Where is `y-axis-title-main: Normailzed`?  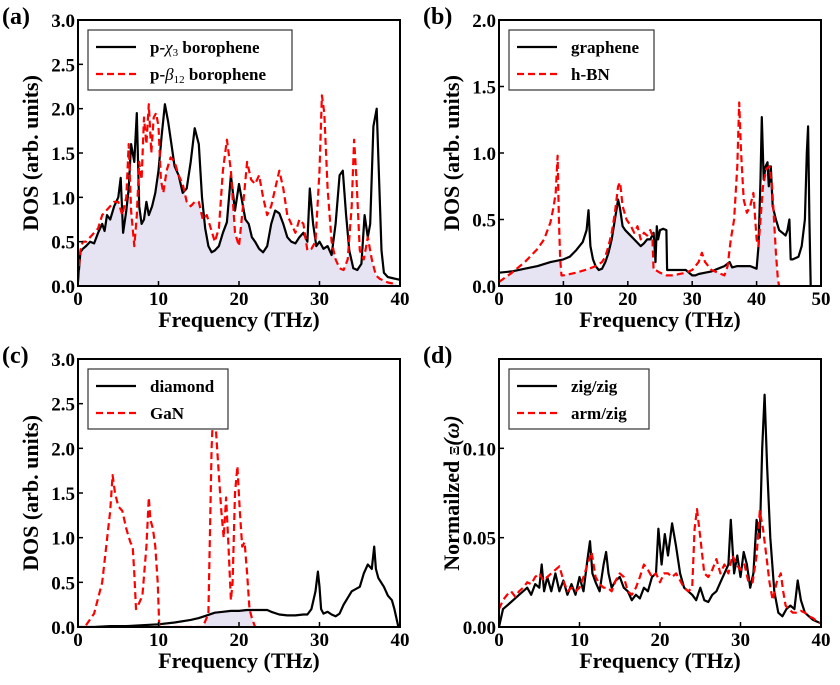 y-axis-title-main: Normailzed is located at coordinates (451, 512).